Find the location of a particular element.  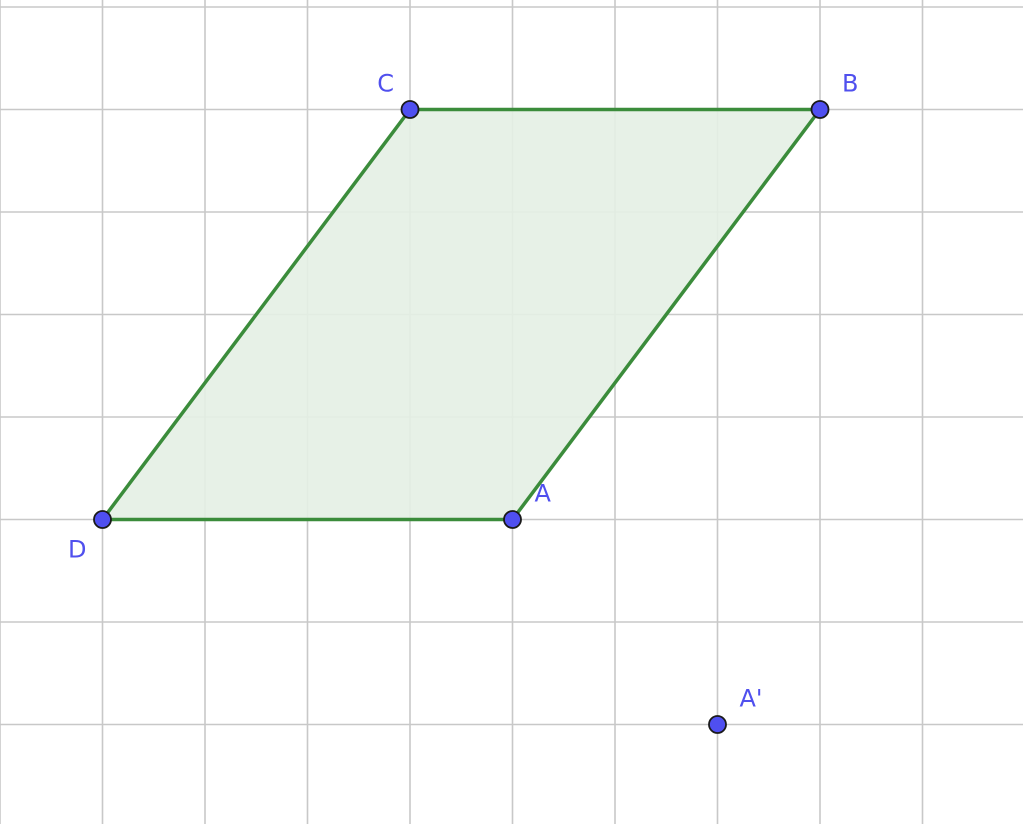

point-d is located at coordinates (102, 519).